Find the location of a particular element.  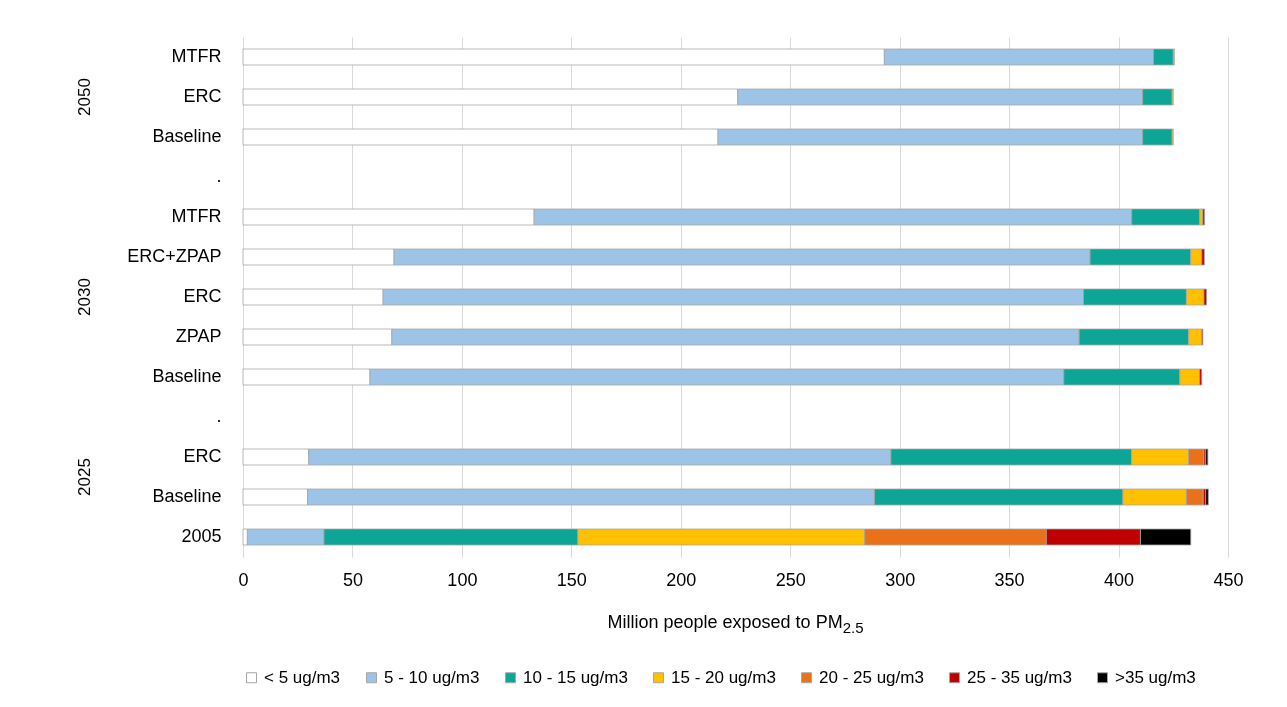

legend-label: < 5 ug/m3 is located at coordinates (302, 677).